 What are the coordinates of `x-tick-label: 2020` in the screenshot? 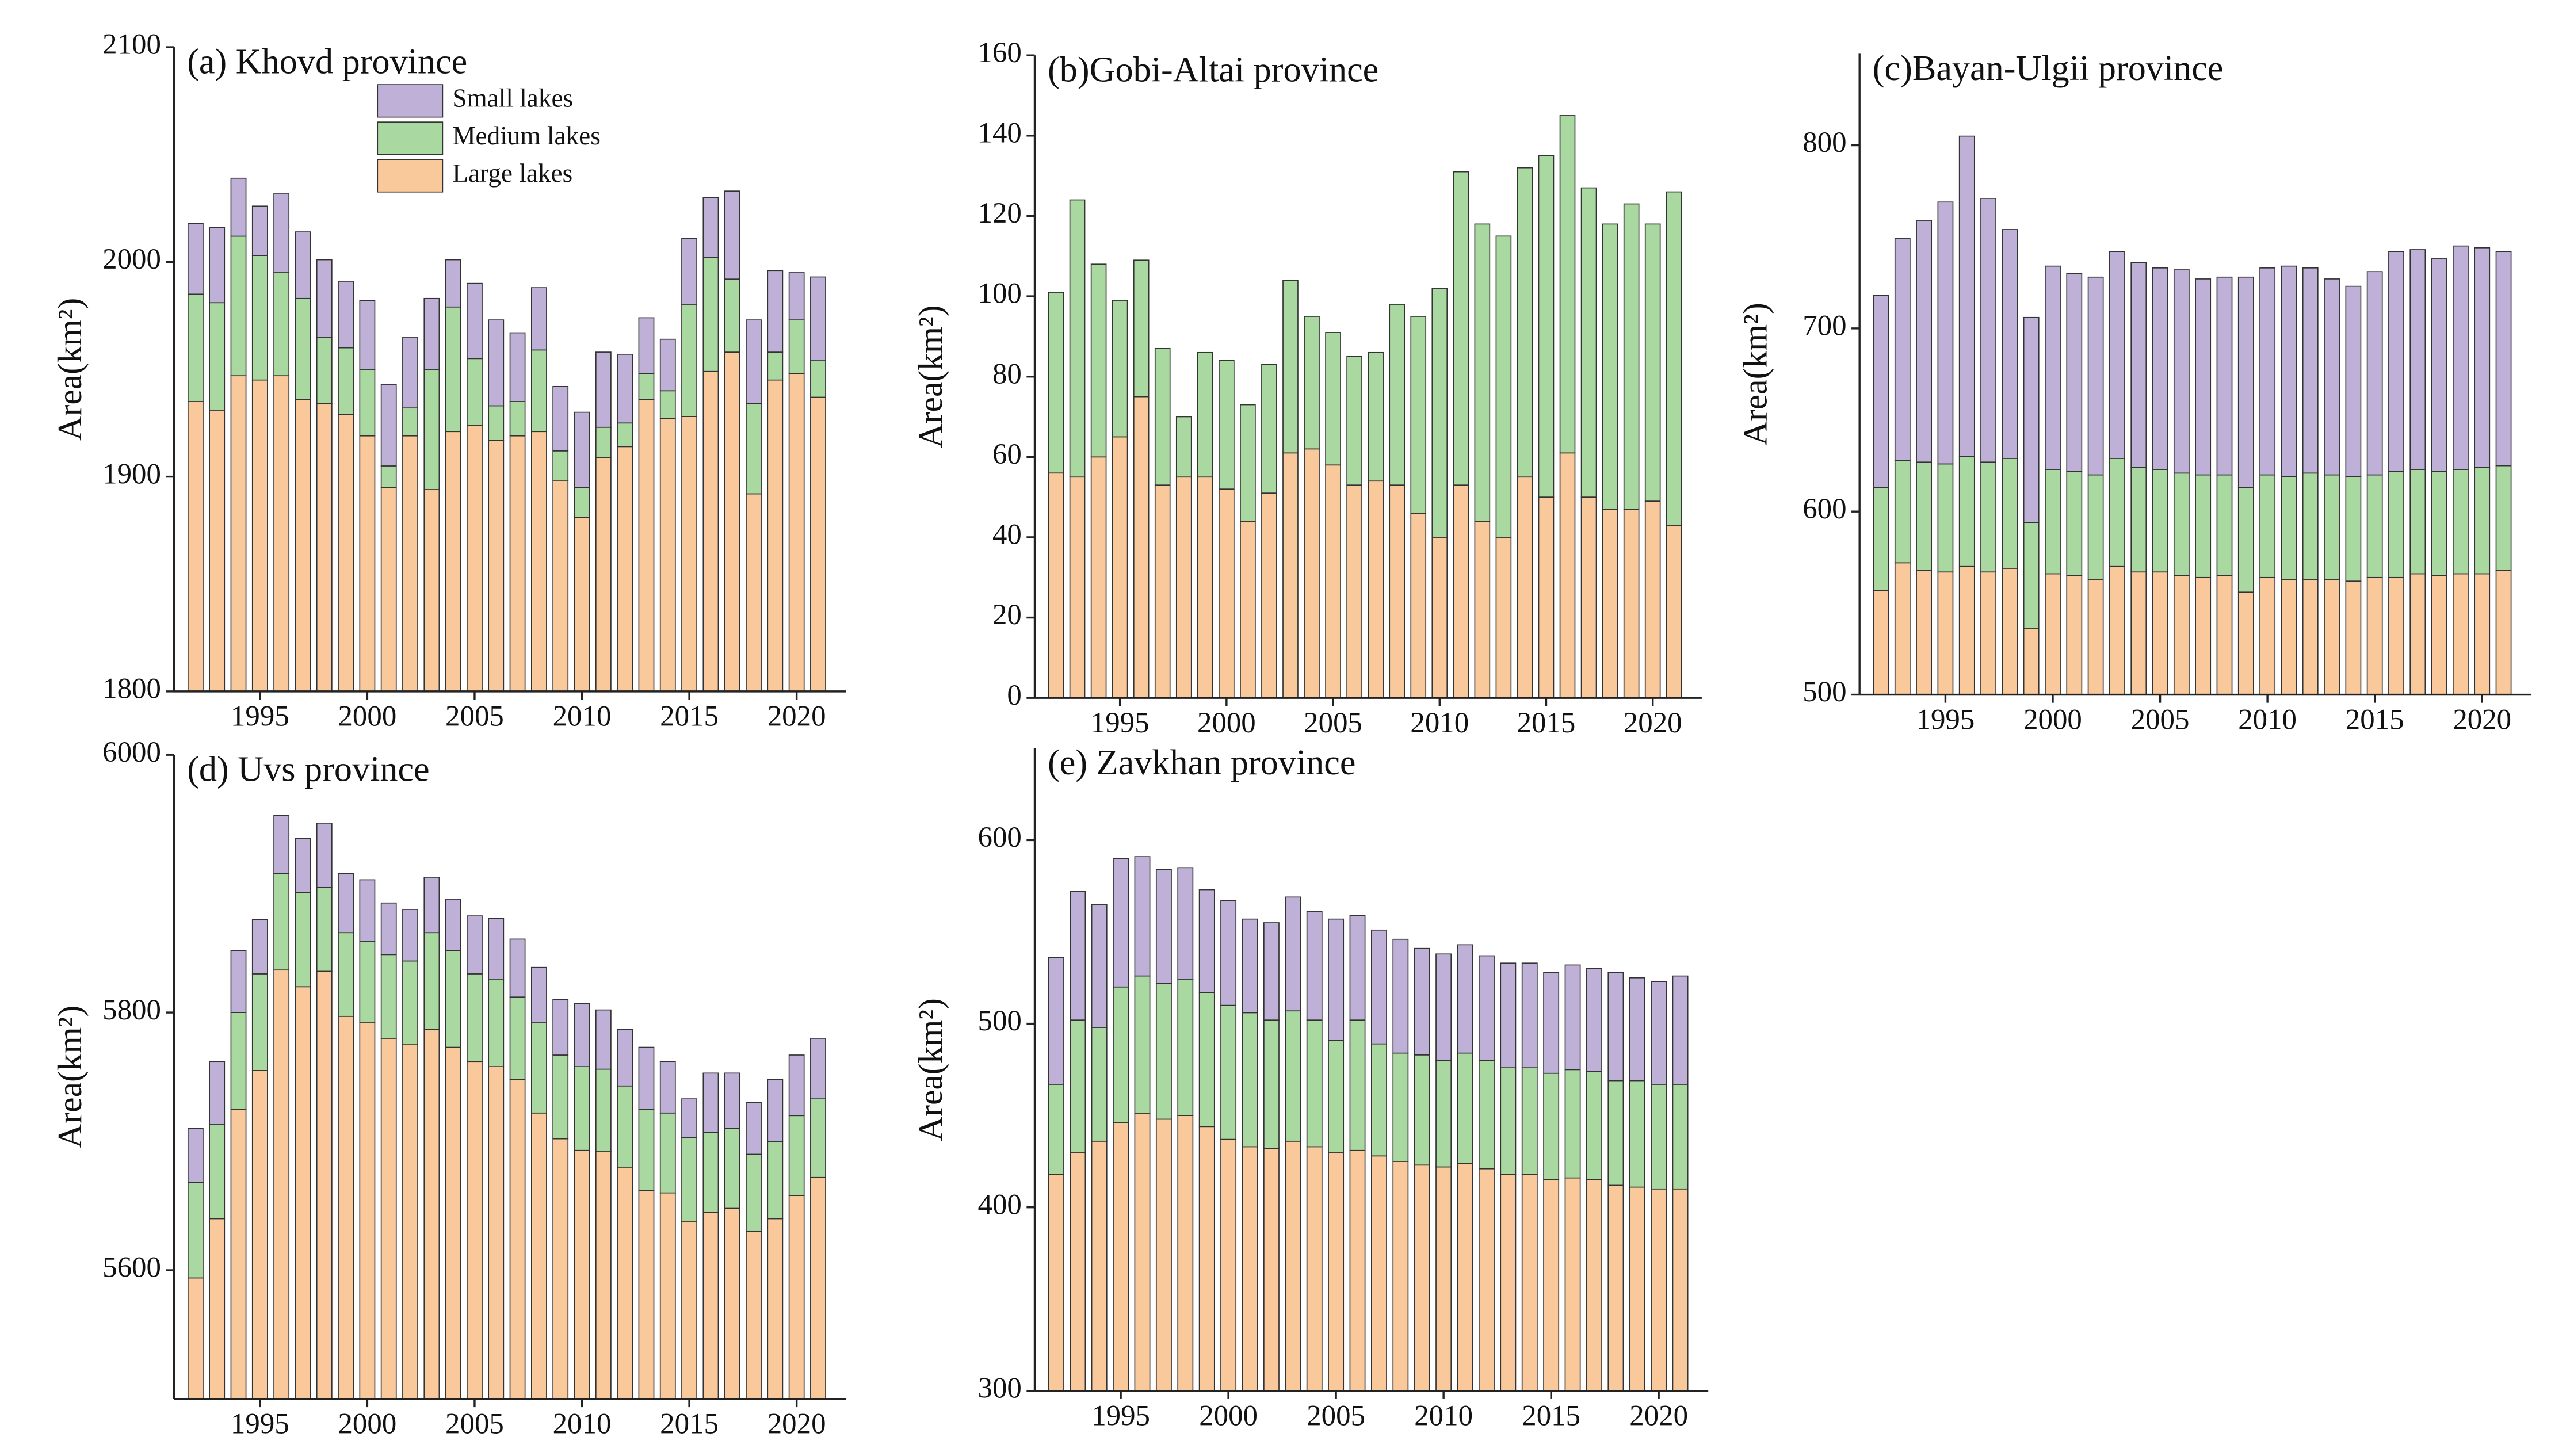 It's located at (1653, 723).